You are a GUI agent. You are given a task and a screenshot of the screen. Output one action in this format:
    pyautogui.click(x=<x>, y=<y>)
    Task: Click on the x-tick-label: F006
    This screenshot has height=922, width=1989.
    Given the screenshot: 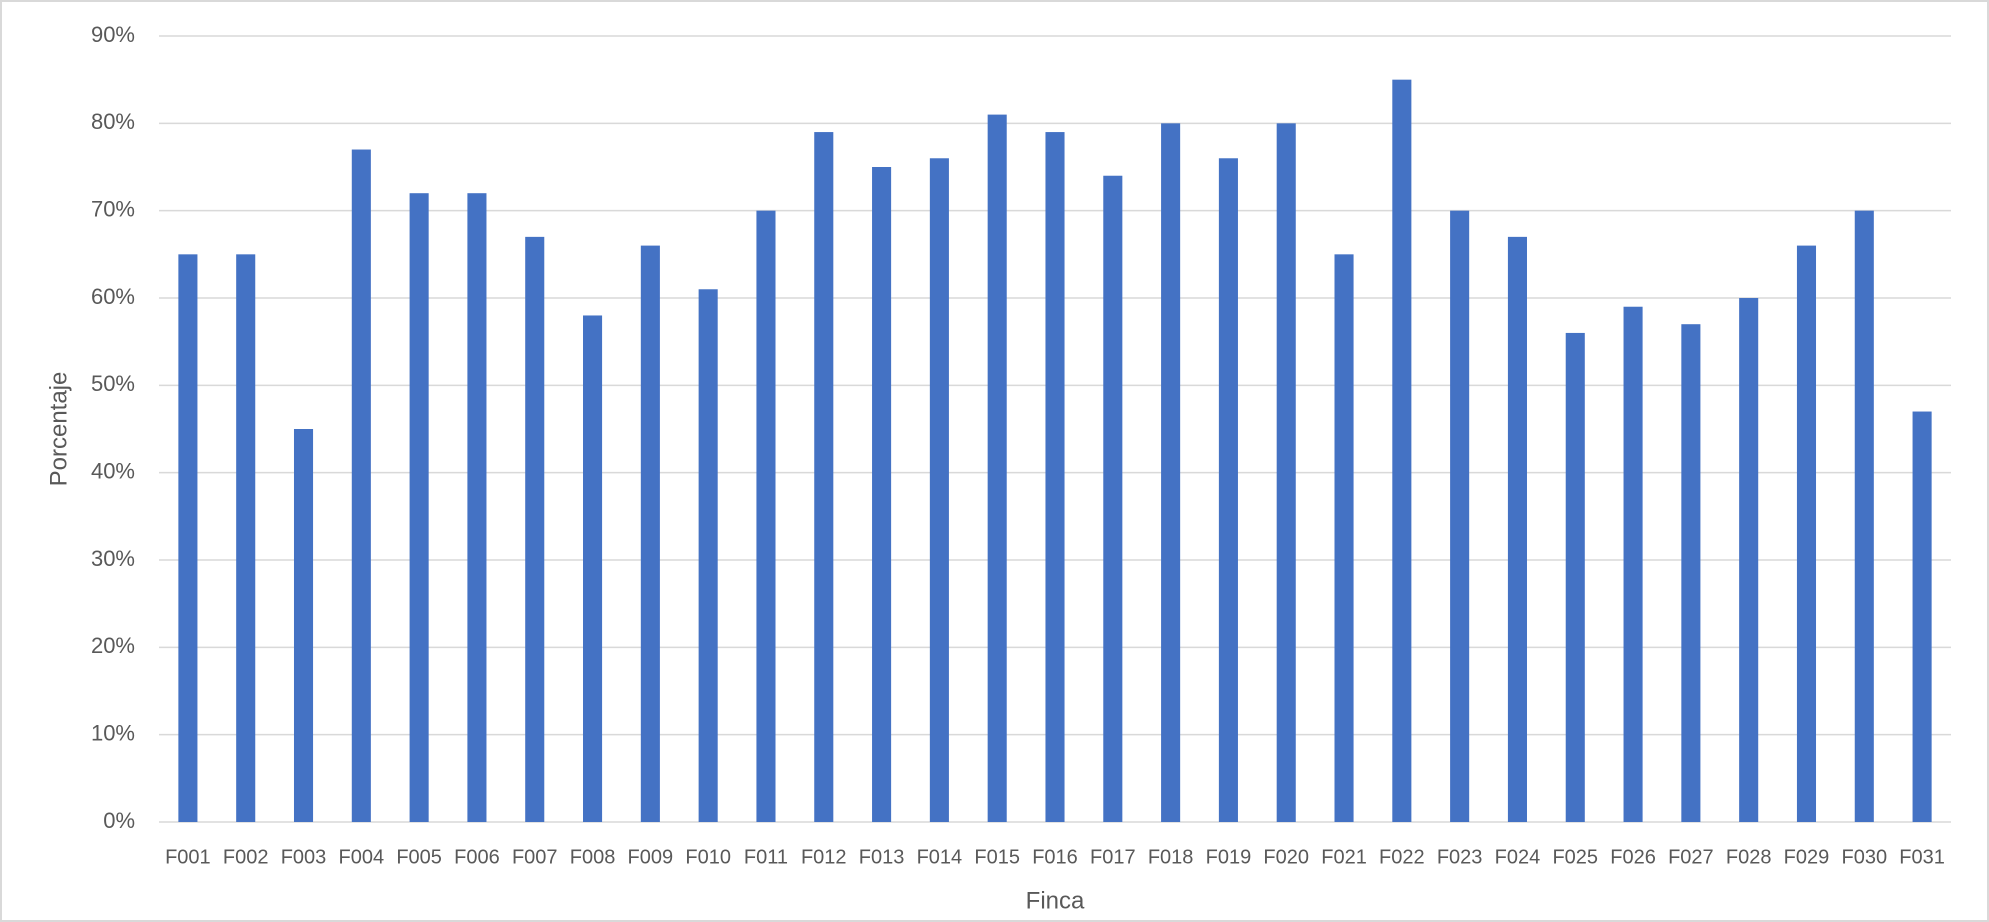 What is the action you would take?
    pyautogui.click(x=477, y=857)
    